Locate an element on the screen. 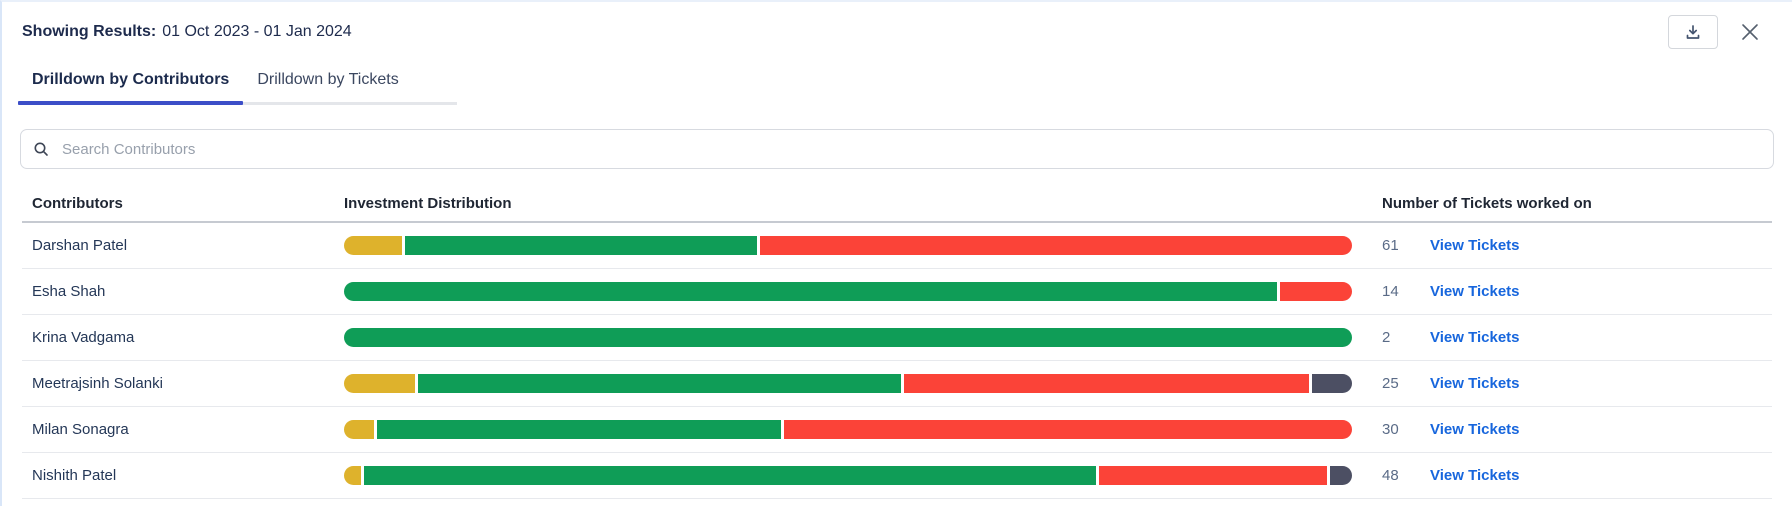 This screenshot has height=506, width=1792. contributor-search is located at coordinates (897, 149).